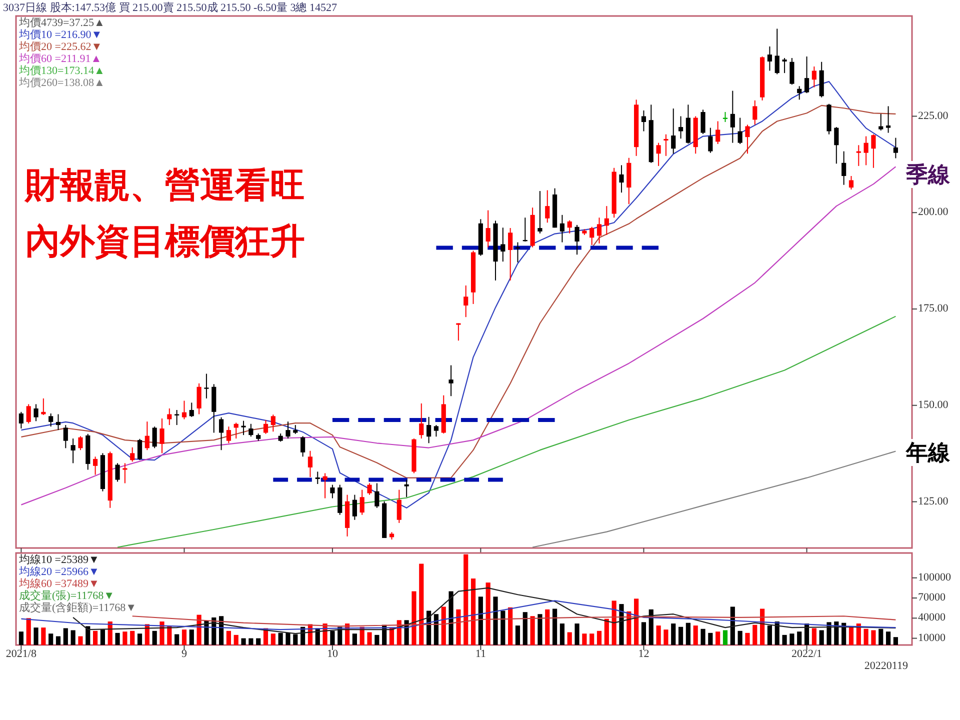 The height and width of the screenshot is (720, 960). What do you see at coordinates (932, 618) in the screenshot?
I see `y-tick-label: 40000` at bounding box center [932, 618].